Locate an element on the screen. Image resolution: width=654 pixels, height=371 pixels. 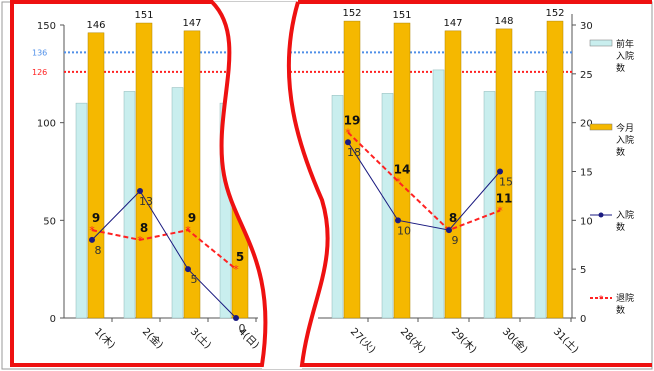
category-label: 1(木) is located at coordinates (105, 339).